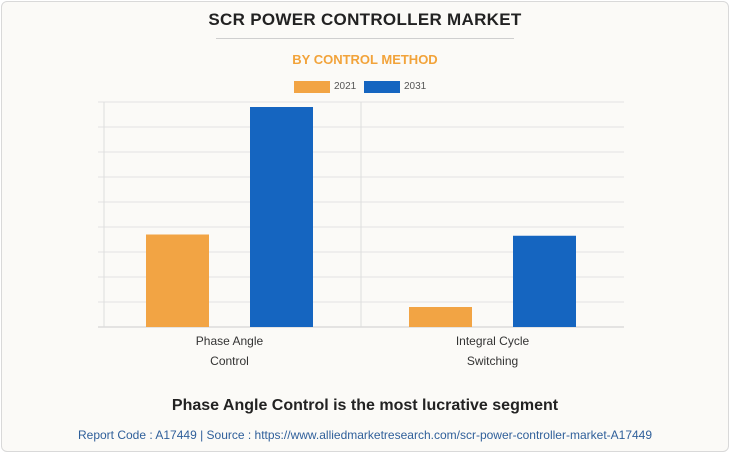 The height and width of the screenshot is (453, 730). What do you see at coordinates (229, 361) in the screenshot?
I see `x-tick-label: Control` at bounding box center [229, 361].